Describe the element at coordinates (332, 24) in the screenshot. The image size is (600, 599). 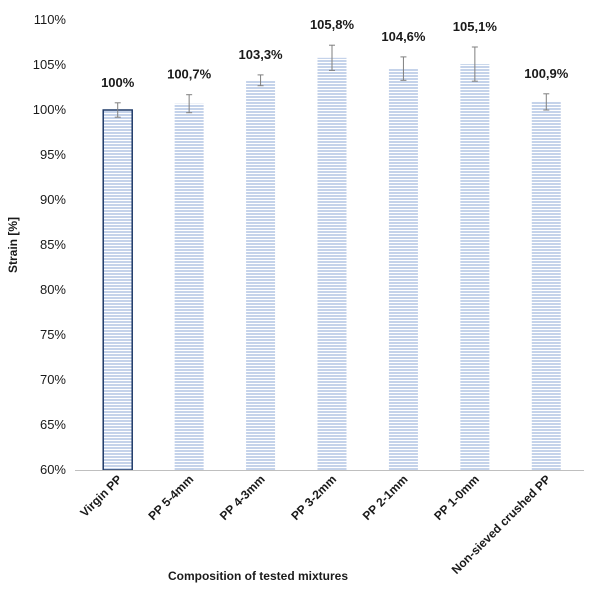
I see `data-label: 105,8%` at that location.